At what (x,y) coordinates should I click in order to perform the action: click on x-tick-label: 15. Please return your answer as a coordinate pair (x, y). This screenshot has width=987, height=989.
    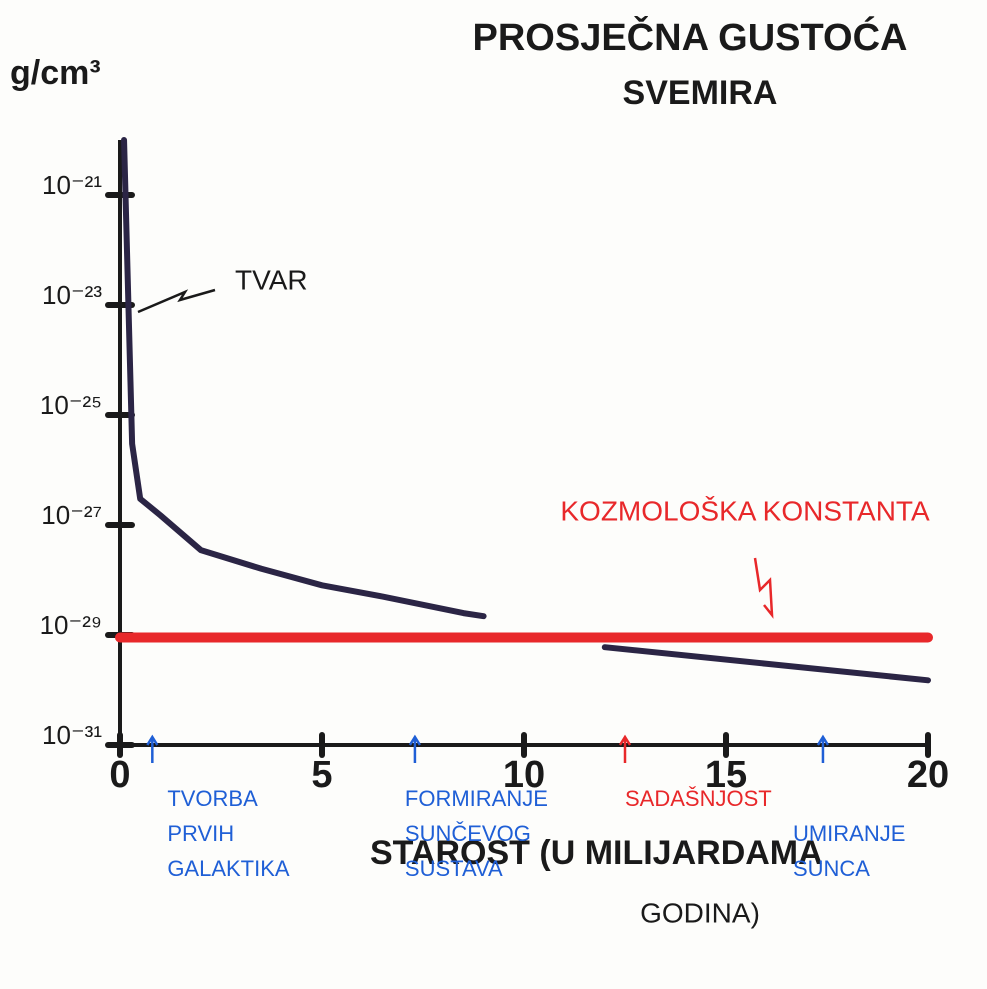
    Looking at the image, I should click on (726, 775).